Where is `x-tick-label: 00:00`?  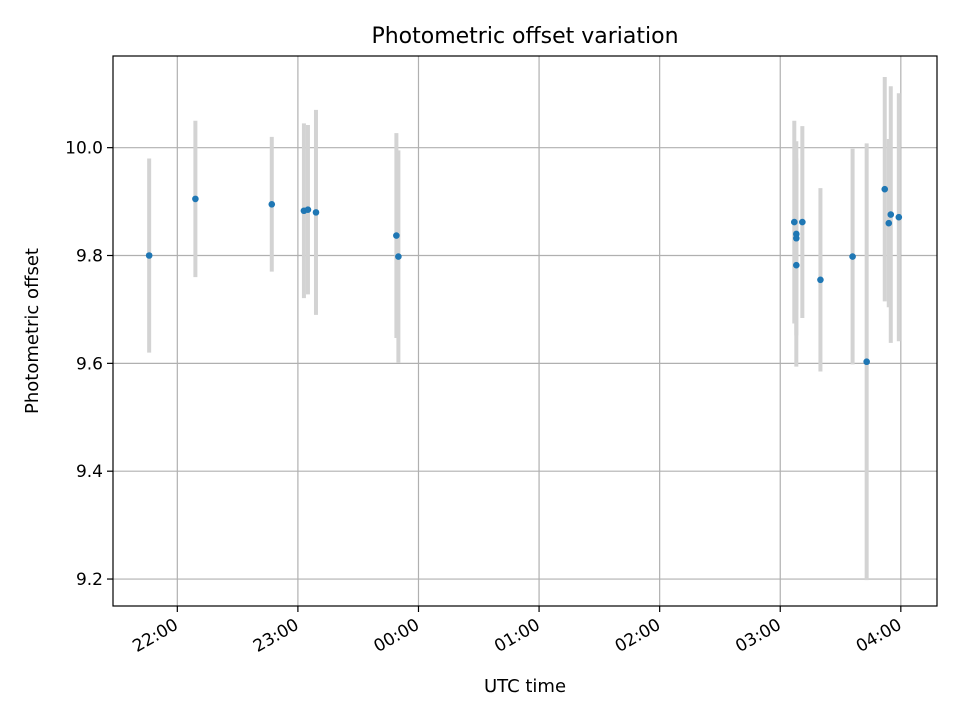 x-tick-label: 00:00 is located at coordinates (397, 636).